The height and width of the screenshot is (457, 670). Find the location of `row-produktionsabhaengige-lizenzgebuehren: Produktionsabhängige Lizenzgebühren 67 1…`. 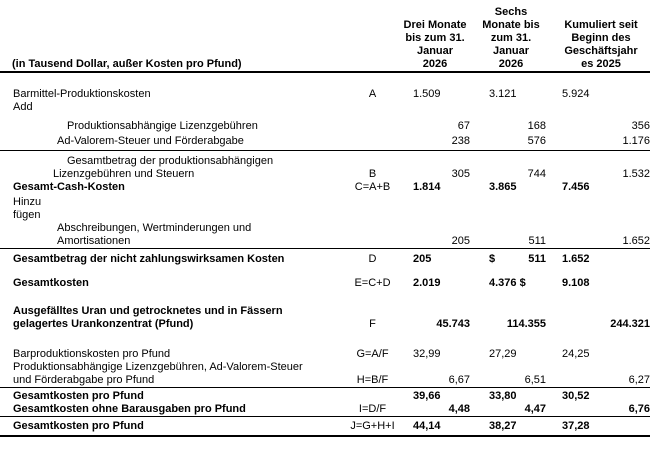

row-produktionsabhaengige-lizenzgebuehren: Produktionsabhängige Lizenzgebühren 67 1… is located at coordinates (335, 126).